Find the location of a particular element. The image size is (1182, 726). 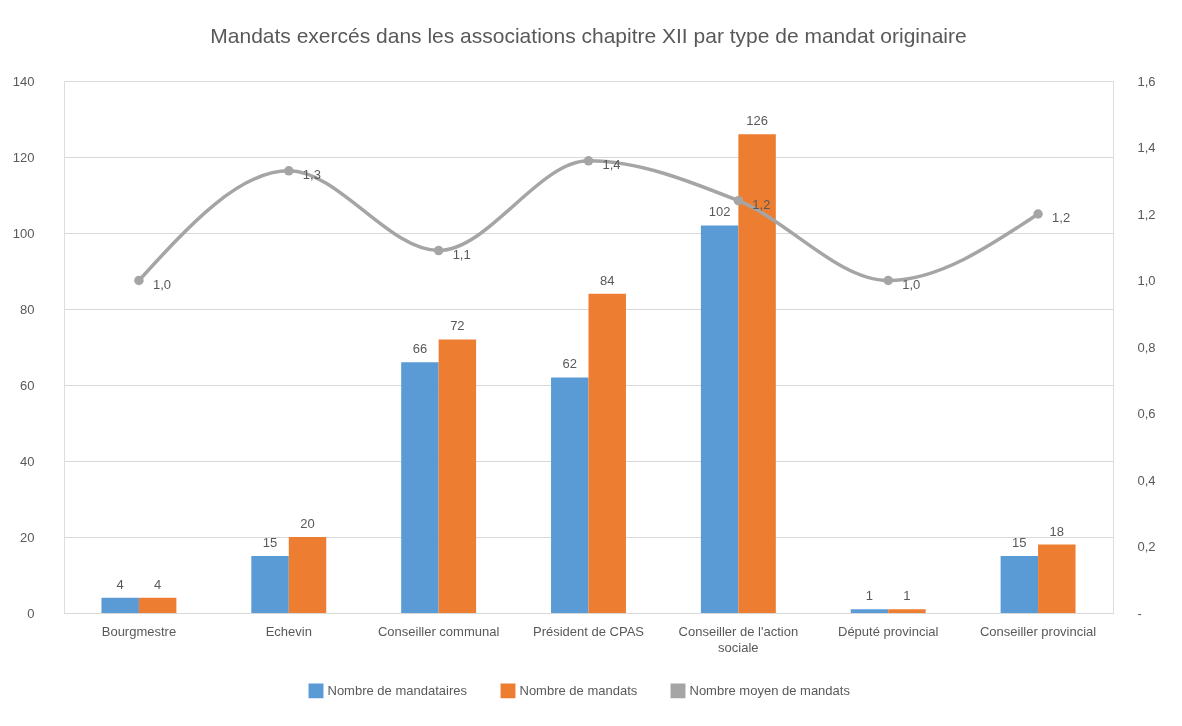

data-label: 66 is located at coordinates (420, 349).